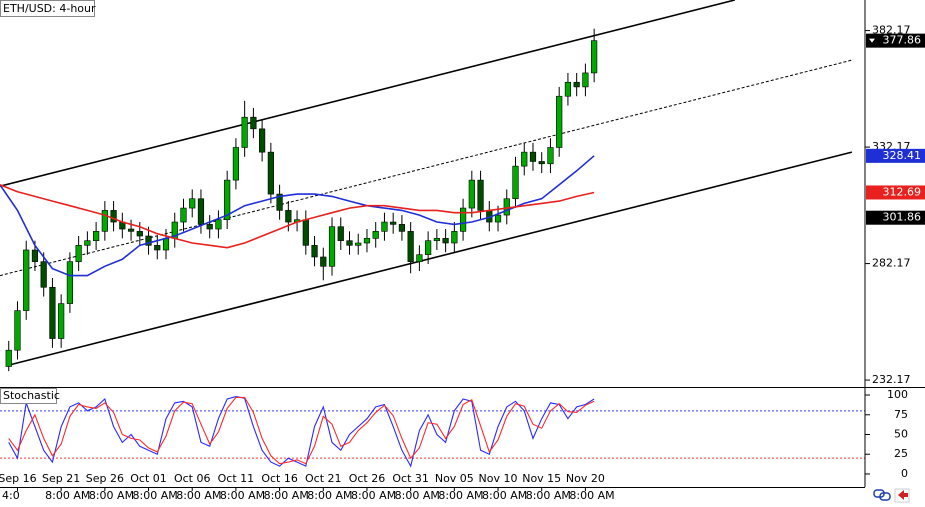 The height and width of the screenshot is (507, 925). Describe the element at coordinates (454, 478) in the screenshot. I see `x-tick-label: Nov 05` at that location.